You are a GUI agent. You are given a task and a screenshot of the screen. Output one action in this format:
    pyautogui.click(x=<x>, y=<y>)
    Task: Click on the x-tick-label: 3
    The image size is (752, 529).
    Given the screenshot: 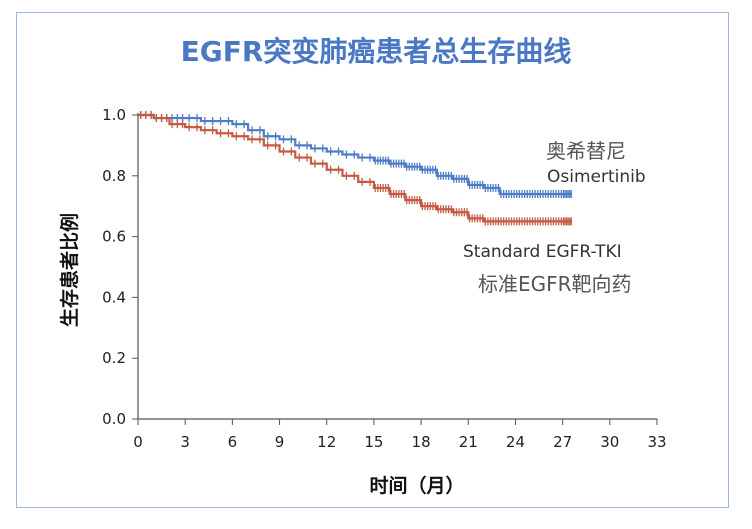 What is the action you would take?
    pyautogui.click(x=185, y=442)
    